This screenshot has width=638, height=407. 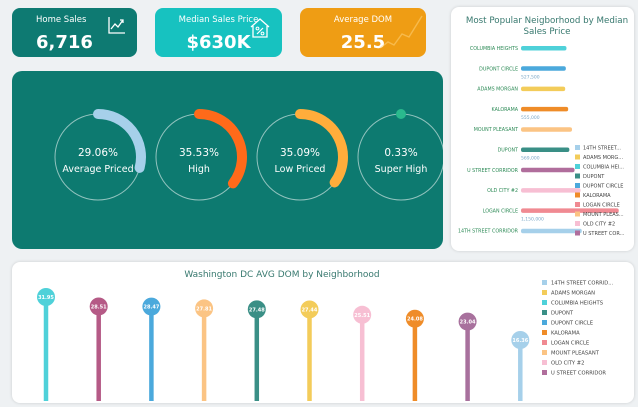 What do you see at coordinates (151, 349) in the screenshot?
I see `lollipop-3: 28.47` at bounding box center [151, 349].